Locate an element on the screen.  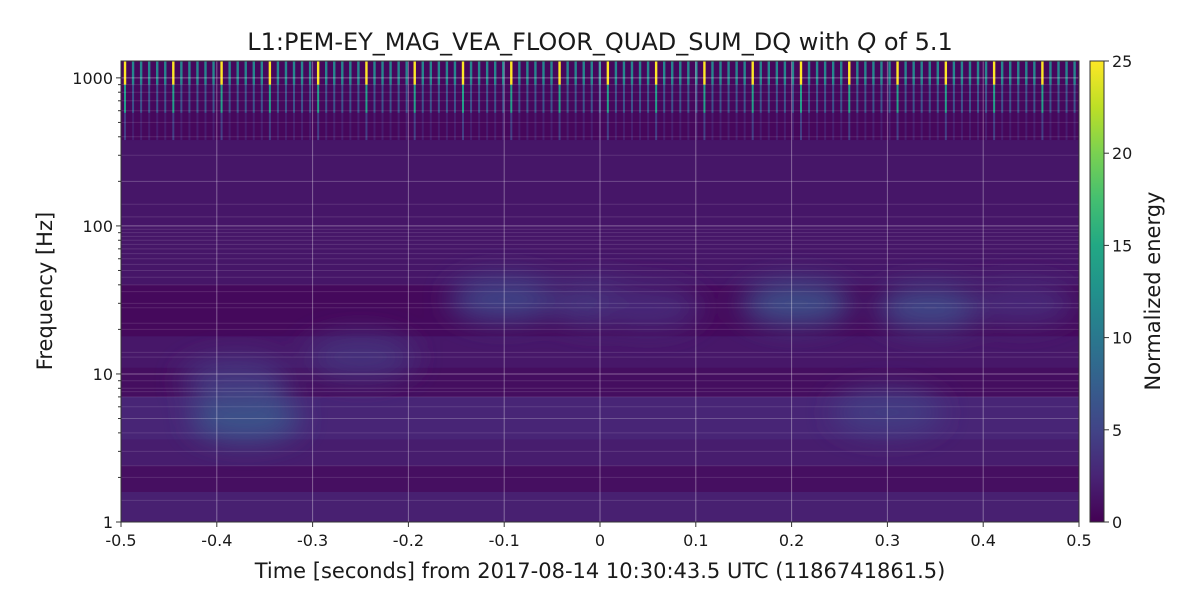
chart-title-prefix: L1:PEM-EY_MAG_VEA_FLOOR_QUAD_SUM_DQ with is located at coordinates (552, 42).